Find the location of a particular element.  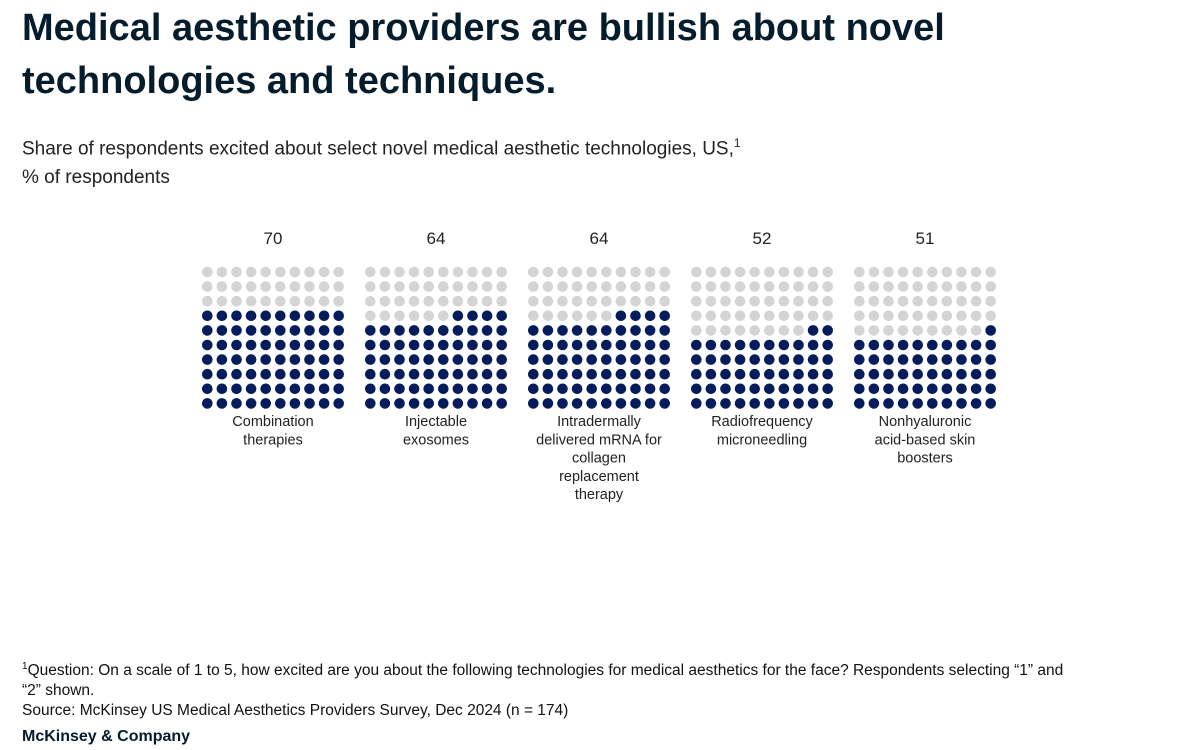

category-label-line: collagen is located at coordinates (599, 459).